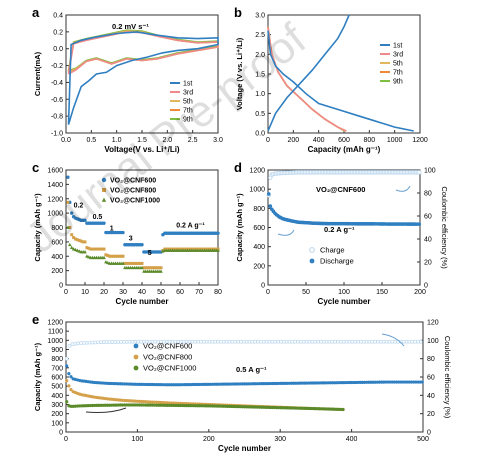 This screenshot has width=478, height=460. What do you see at coordinates (280, 439) in the screenshot?
I see `x-tick-label: 300` at bounding box center [280, 439].